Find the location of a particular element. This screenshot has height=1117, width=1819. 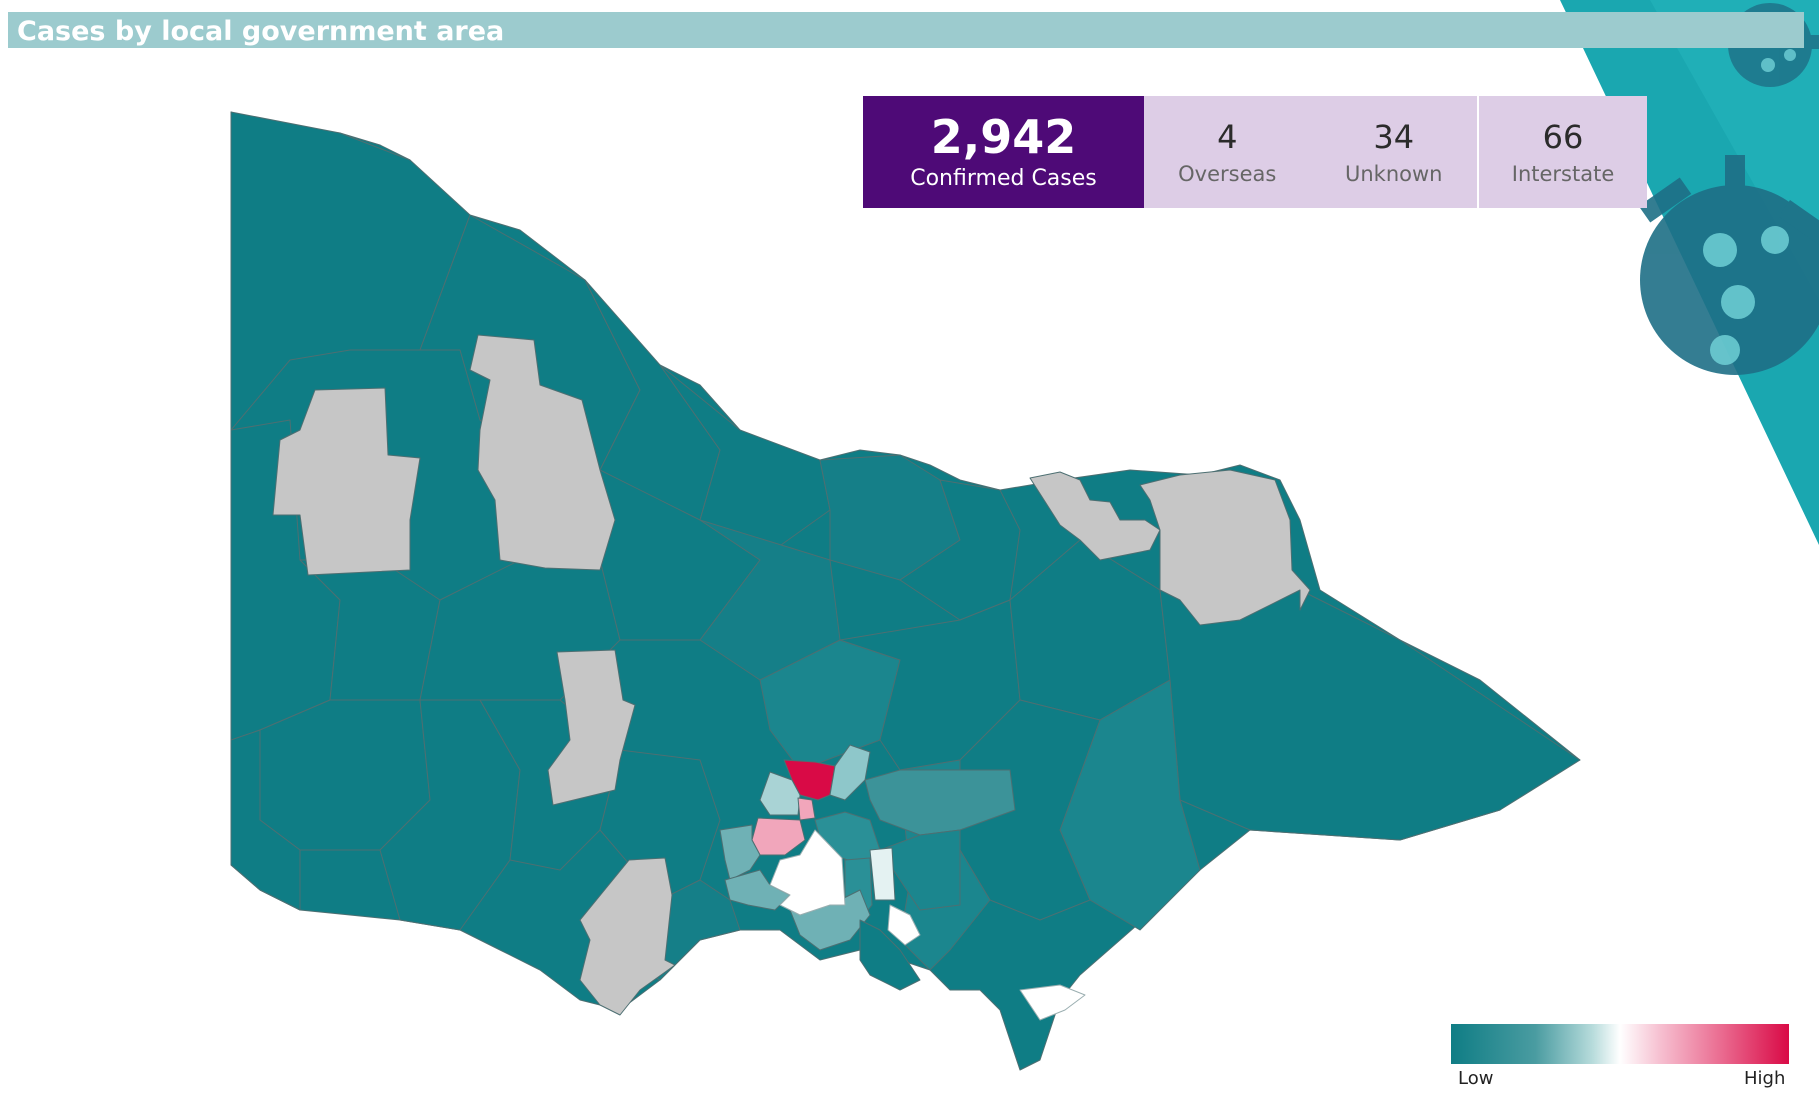

region-metro-north-light is located at coordinates (780, 793).